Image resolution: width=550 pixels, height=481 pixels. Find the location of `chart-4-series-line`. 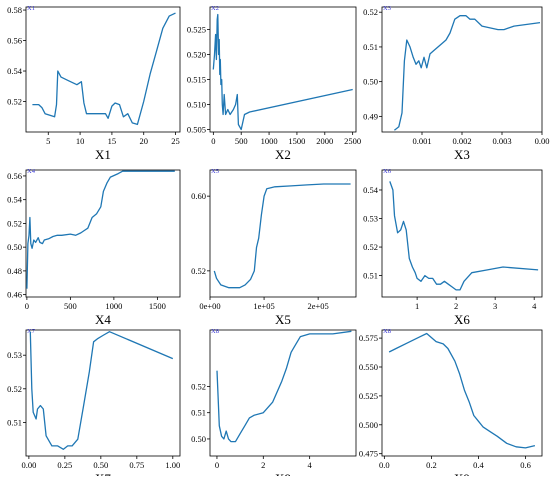

chart-4-series-line is located at coordinates (100, 229).